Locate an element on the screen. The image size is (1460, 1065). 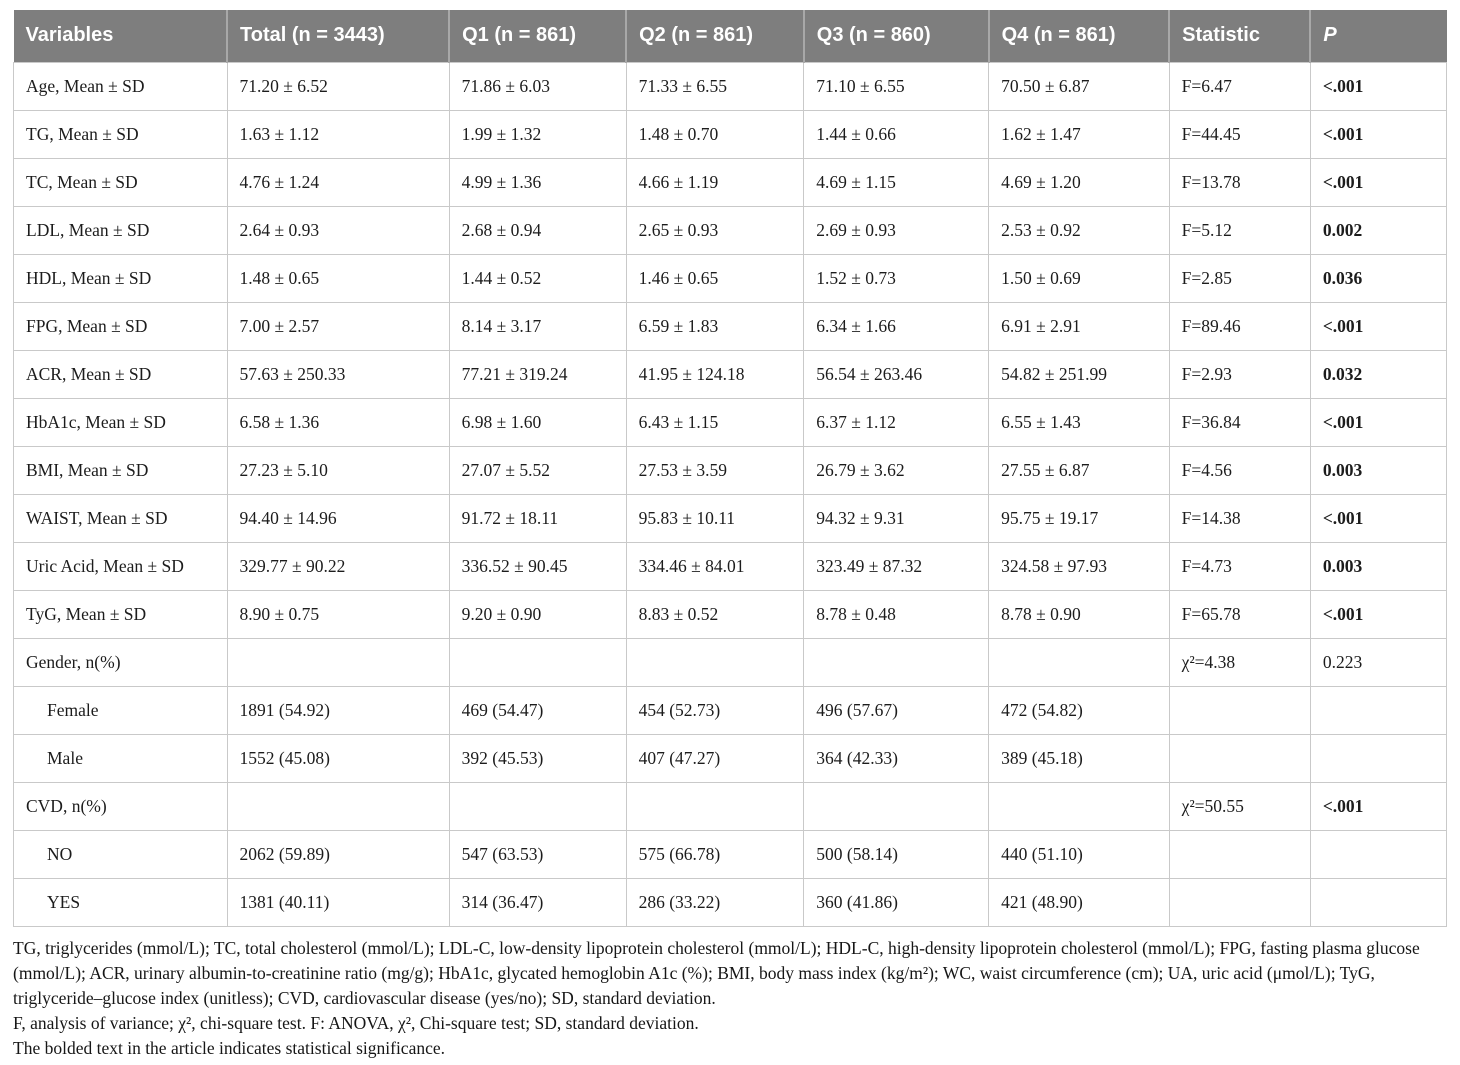
value-cell: 1.52 ± 0.73 is located at coordinates (896, 278).